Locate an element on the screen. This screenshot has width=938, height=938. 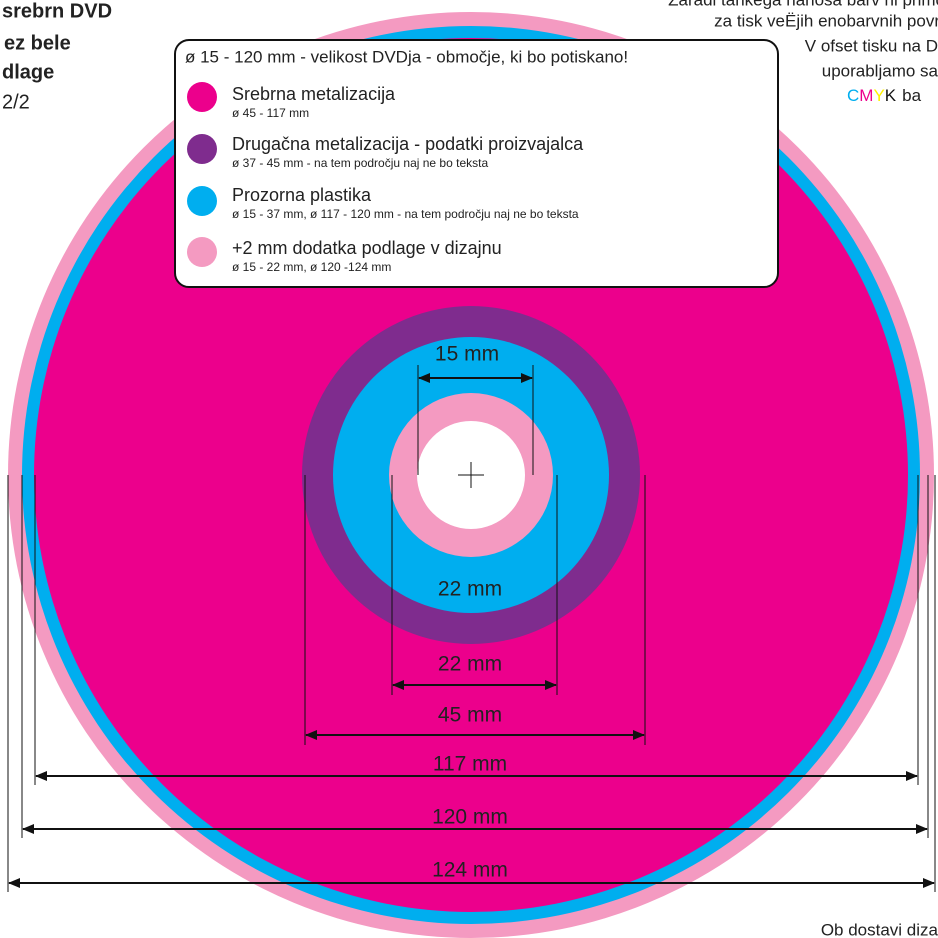
dim-label: 15 mm is located at coordinates (467, 354).